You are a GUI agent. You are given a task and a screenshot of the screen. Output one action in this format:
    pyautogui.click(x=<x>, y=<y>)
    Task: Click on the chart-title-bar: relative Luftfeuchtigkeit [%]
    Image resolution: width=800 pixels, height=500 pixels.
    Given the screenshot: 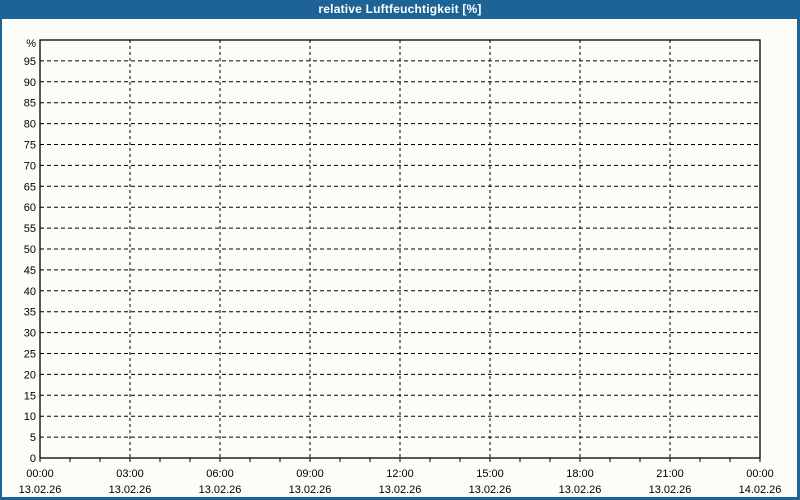 What is the action you would take?
    pyautogui.click(x=400, y=9)
    